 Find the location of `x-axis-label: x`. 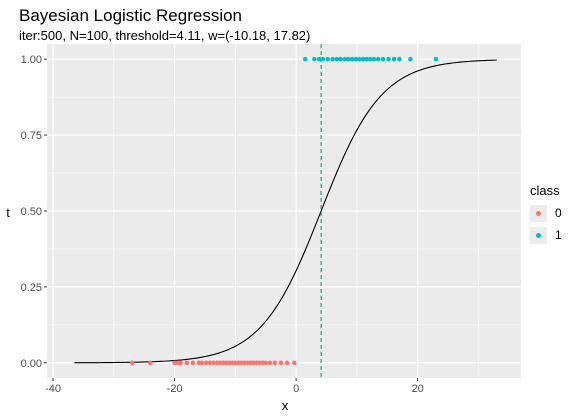

x-axis-label: x is located at coordinates (285, 405).